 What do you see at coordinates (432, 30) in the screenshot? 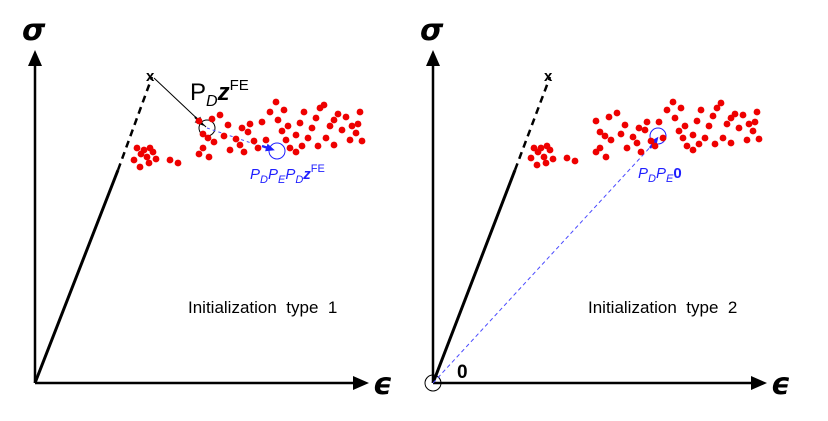
I see `sigma-label-right: σ` at bounding box center [432, 30].